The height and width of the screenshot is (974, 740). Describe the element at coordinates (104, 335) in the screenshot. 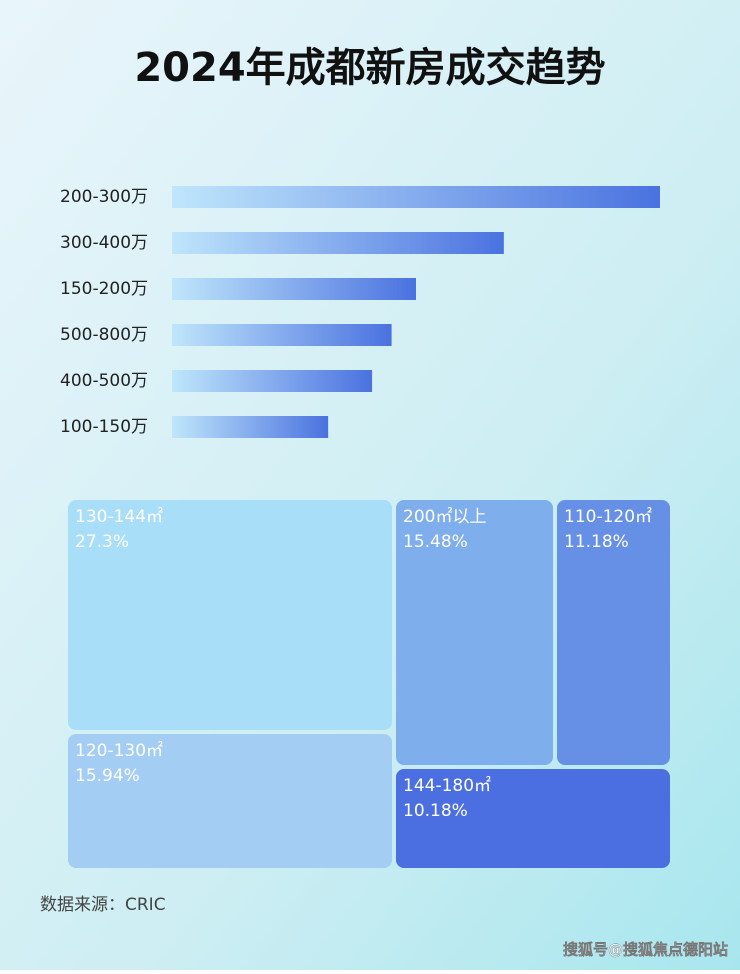

I see `y-tick-label: 500-800万` at that location.